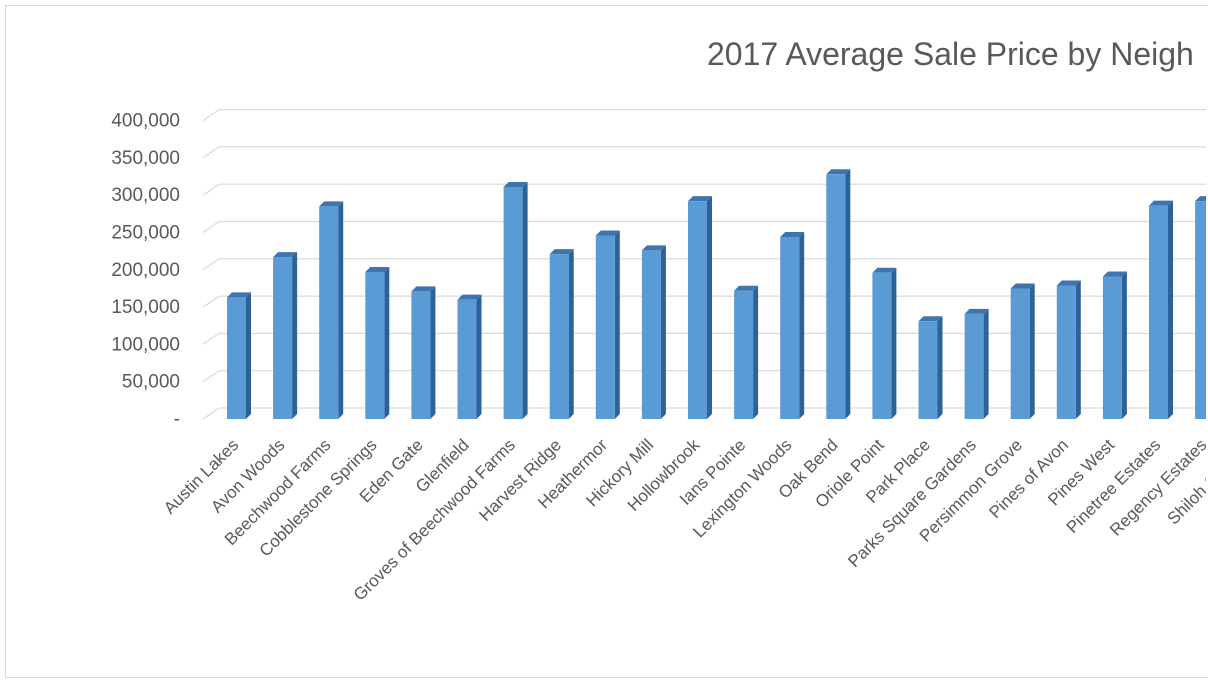 This screenshot has width=1208, height=683. What do you see at coordinates (145, 233) in the screenshot?
I see `y-tick-label: 250,000` at bounding box center [145, 233].